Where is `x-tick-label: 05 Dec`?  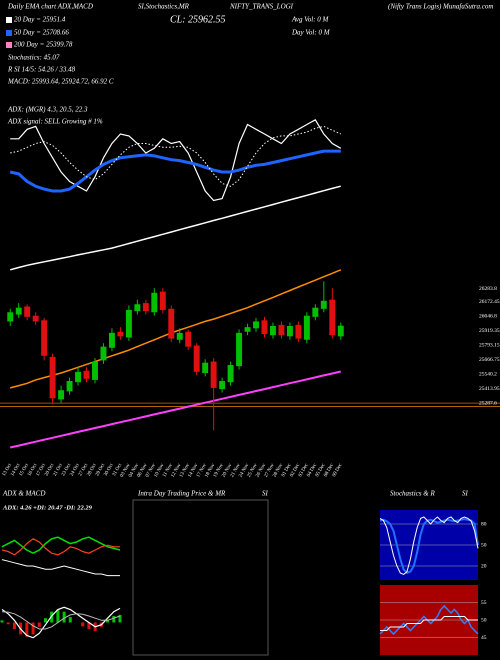 x-tick-label: 05 Dec is located at coordinates (321, 470).